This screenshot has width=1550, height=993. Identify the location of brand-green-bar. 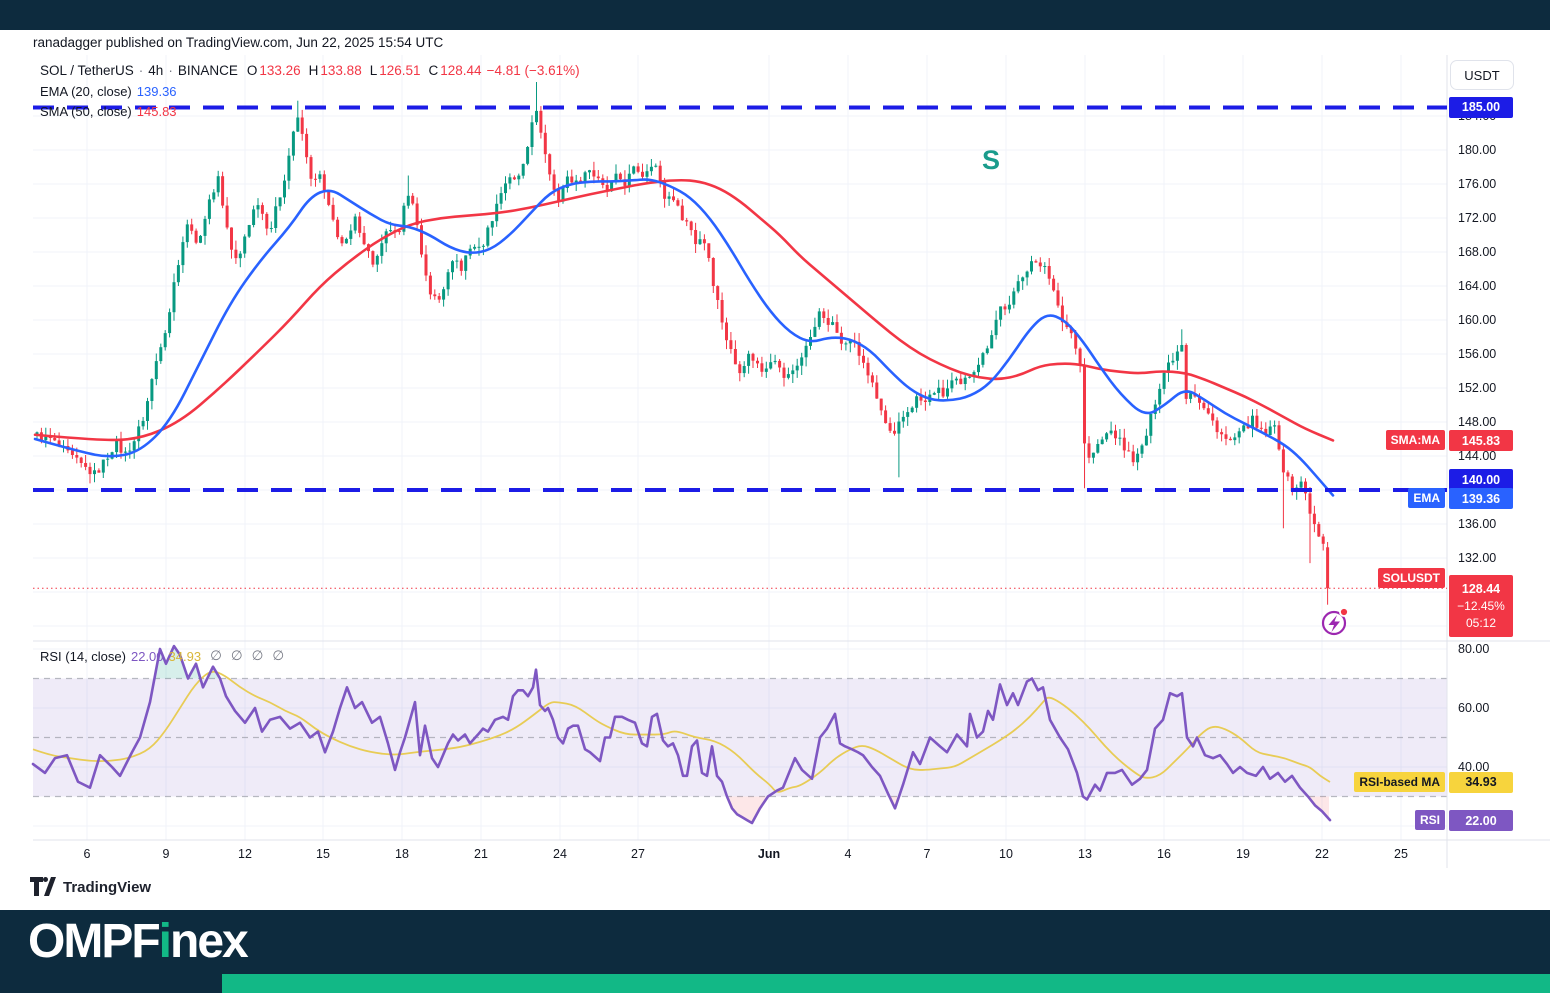
(886, 983).